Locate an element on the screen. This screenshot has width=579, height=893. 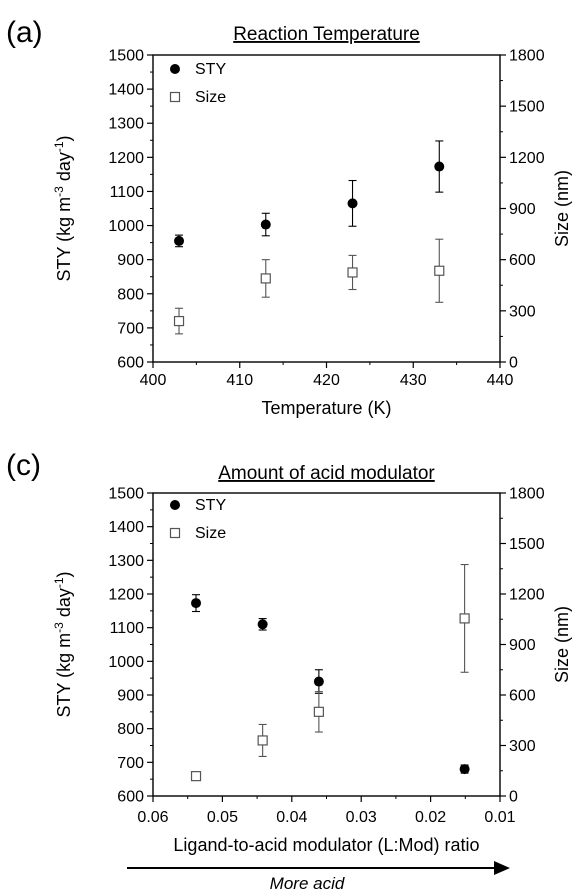
x-tick-label: 440 is located at coordinates (500, 380).